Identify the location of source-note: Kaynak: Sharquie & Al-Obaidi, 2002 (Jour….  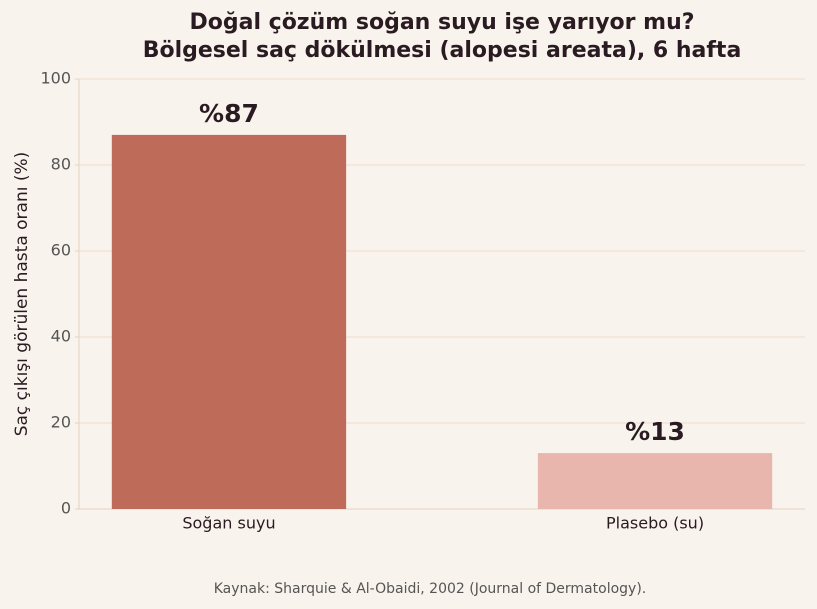
(430, 589).